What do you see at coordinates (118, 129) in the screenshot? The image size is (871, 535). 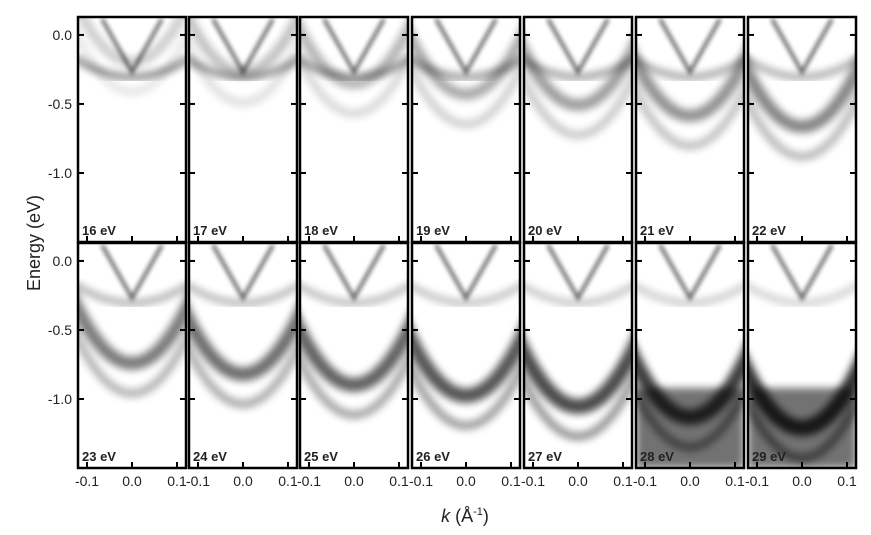 I see `panel: 0.0 -0.5 -1.0 16 eV` at bounding box center [118, 129].